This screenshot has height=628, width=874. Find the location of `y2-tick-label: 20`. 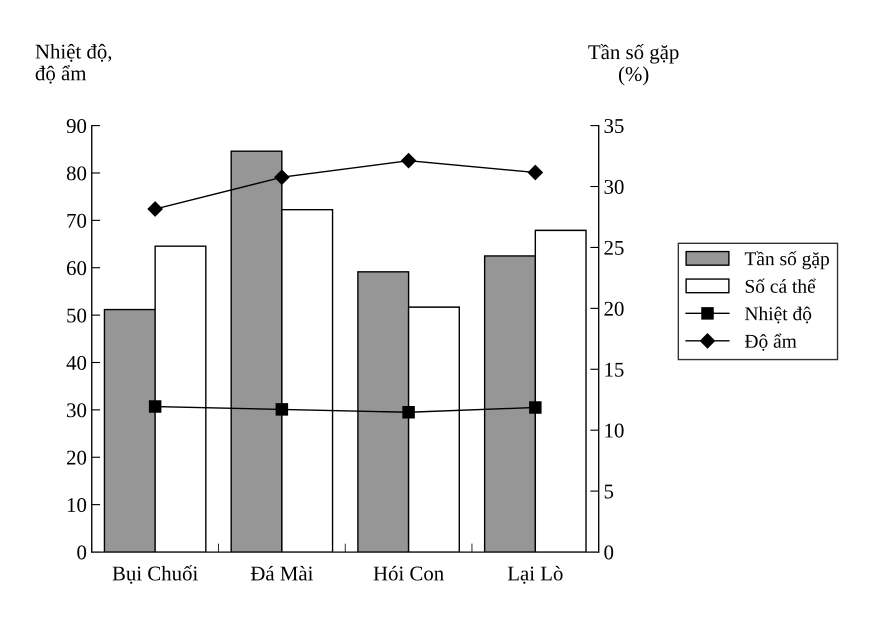

y2-tick-label: 20 is located at coordinates (614, 309).